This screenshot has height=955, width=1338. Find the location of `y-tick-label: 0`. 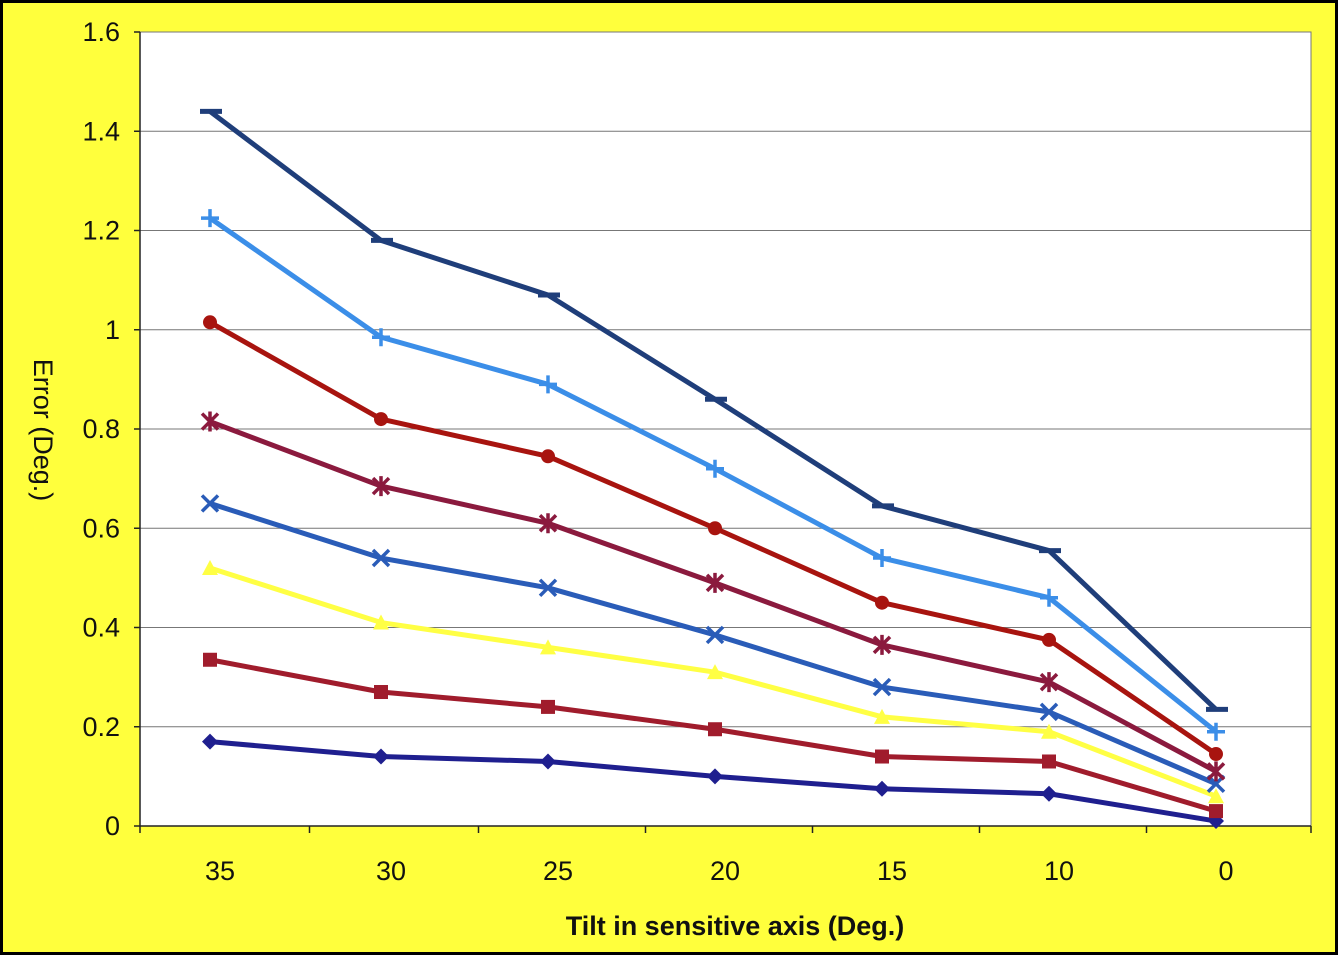

y-tick-label: 0 is located at coordinates (112, 826).